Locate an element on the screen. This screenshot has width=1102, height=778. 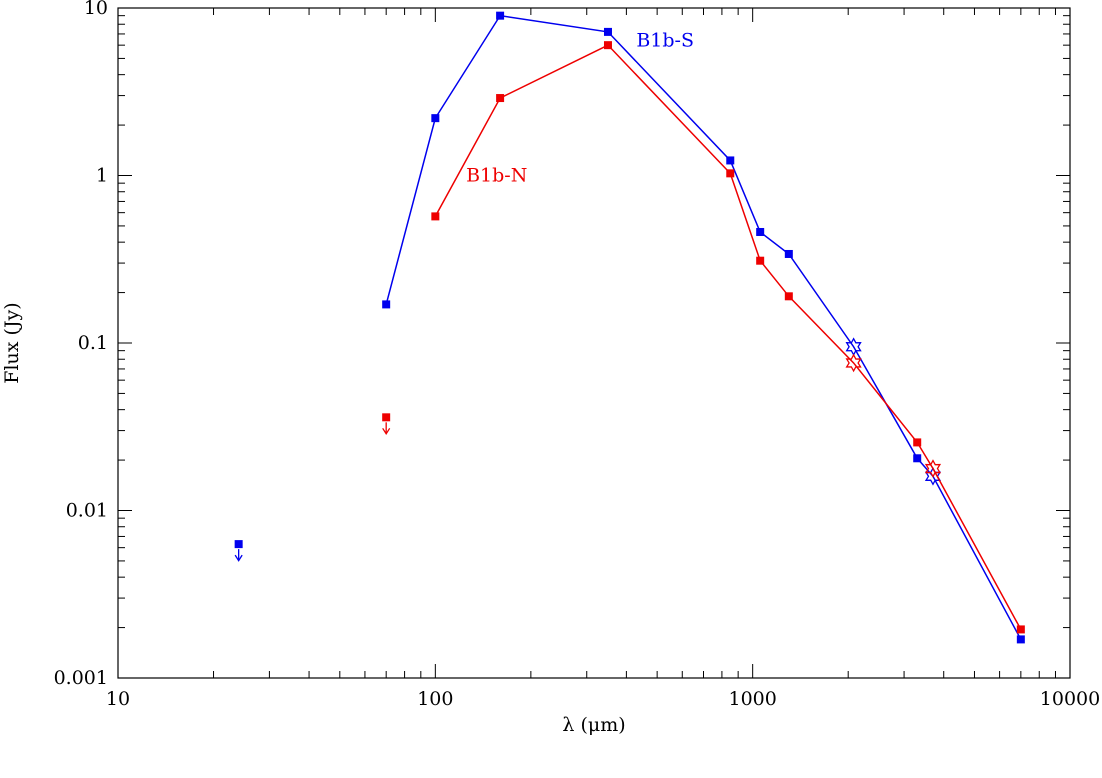
x-tick-label: 10000 is located at coordinates (1070, 699).